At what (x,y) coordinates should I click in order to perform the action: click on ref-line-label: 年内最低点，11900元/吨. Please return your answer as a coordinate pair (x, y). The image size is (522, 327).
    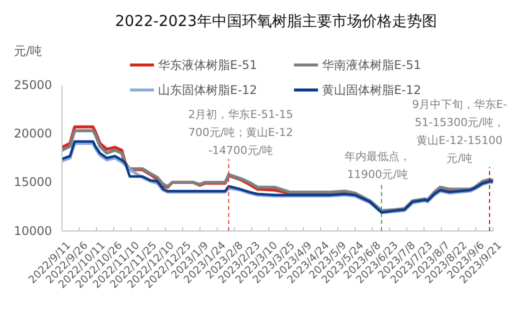
    Looking at the image, I should click on (377, 165).